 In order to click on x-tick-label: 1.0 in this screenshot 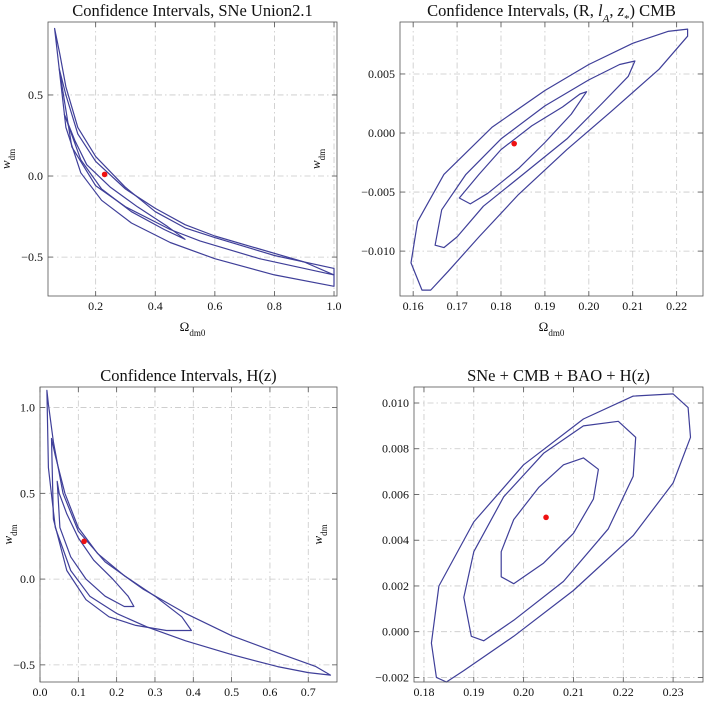, I will do `click(334, 306)`.